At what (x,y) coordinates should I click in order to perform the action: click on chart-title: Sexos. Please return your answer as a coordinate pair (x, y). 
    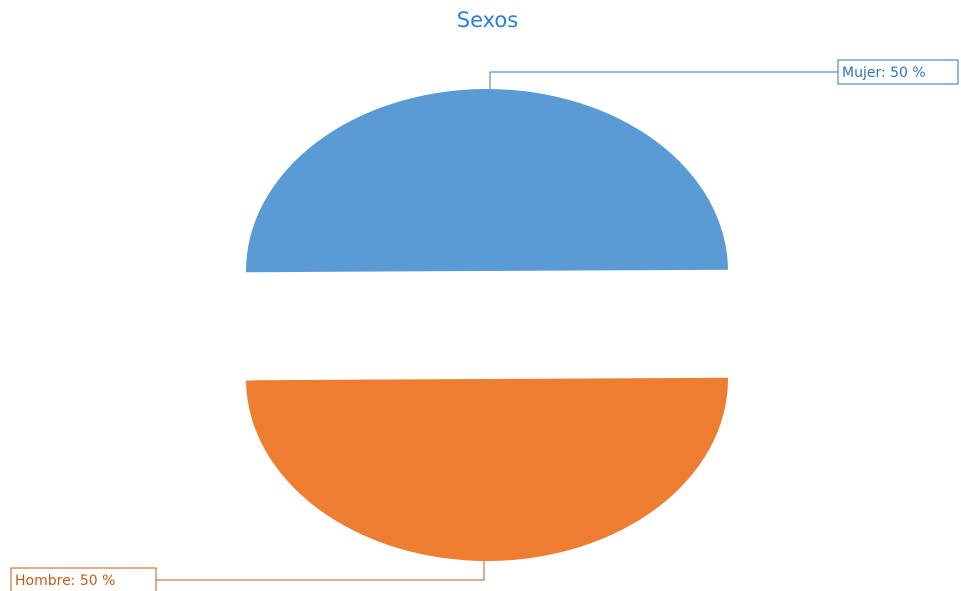
    Looking at the image, I should click on (487, 20).